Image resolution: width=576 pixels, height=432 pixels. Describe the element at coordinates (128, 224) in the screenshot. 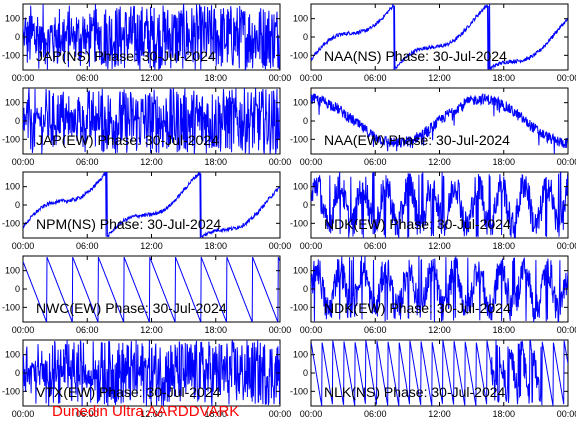

I see `panel-title: NPM(NS) Phase: 30-Jul-2024` at that location.